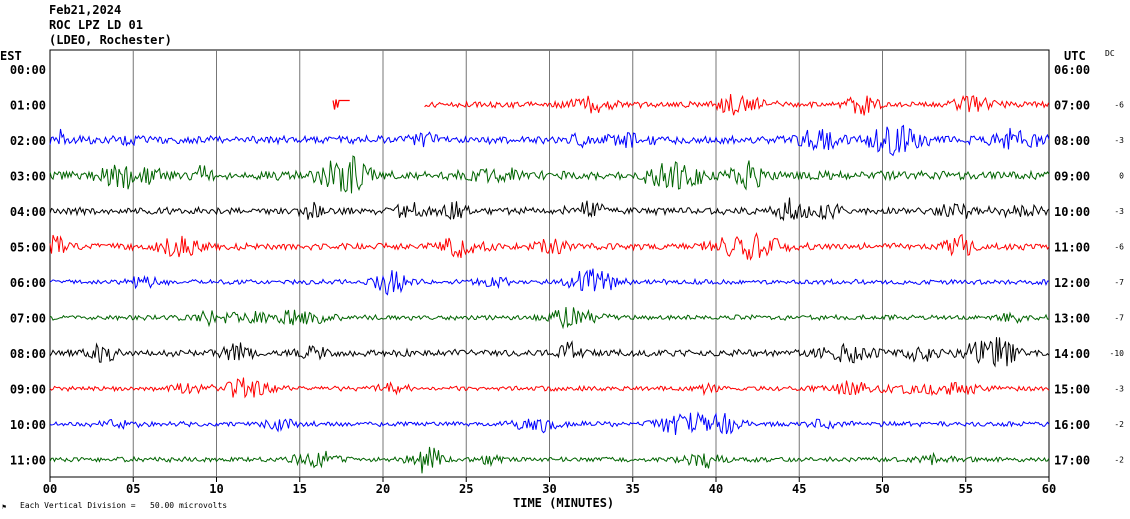  I want to click on est-row-label: 03:00, so click(28, 177).